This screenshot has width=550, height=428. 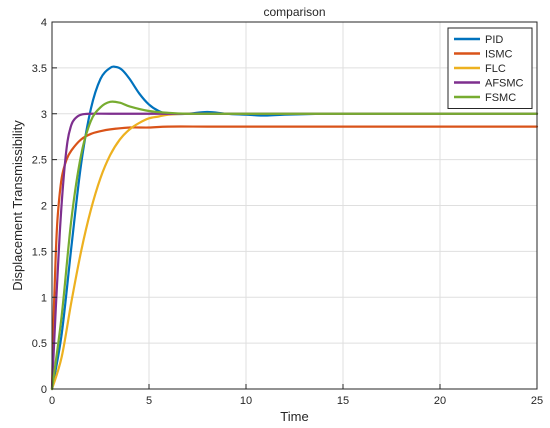 I want to click on x-tick-label: 0, so click(x=52, y=401).